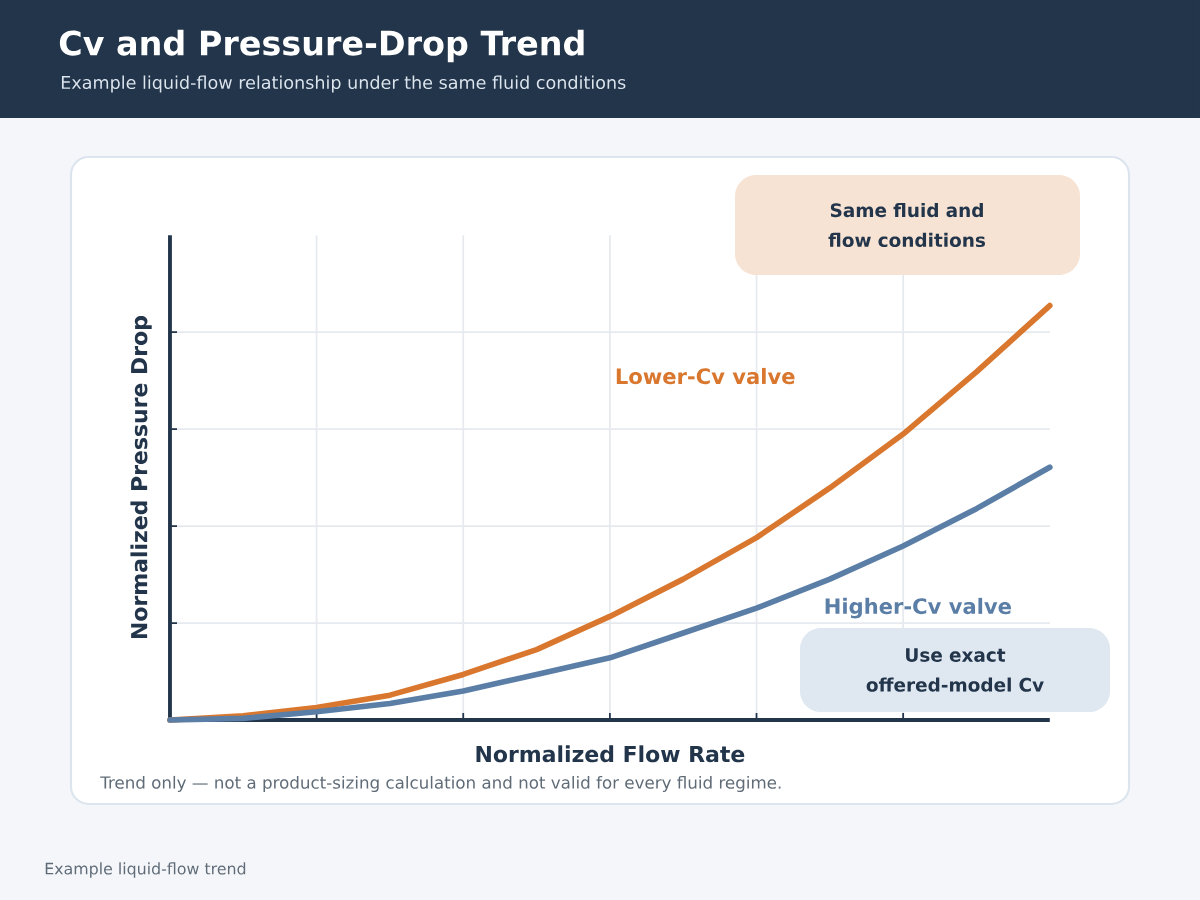  Describe the element at coordinates (141, 477) in the screenshot. I see `y-axis-title: Normalized Pressure Drop` at that location.